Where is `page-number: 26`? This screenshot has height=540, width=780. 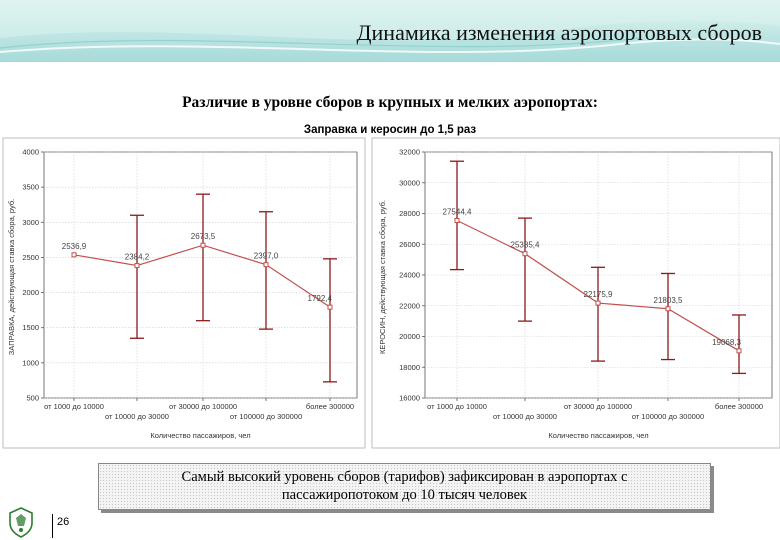 page-number: 26 is located at coordinates (63, 522).